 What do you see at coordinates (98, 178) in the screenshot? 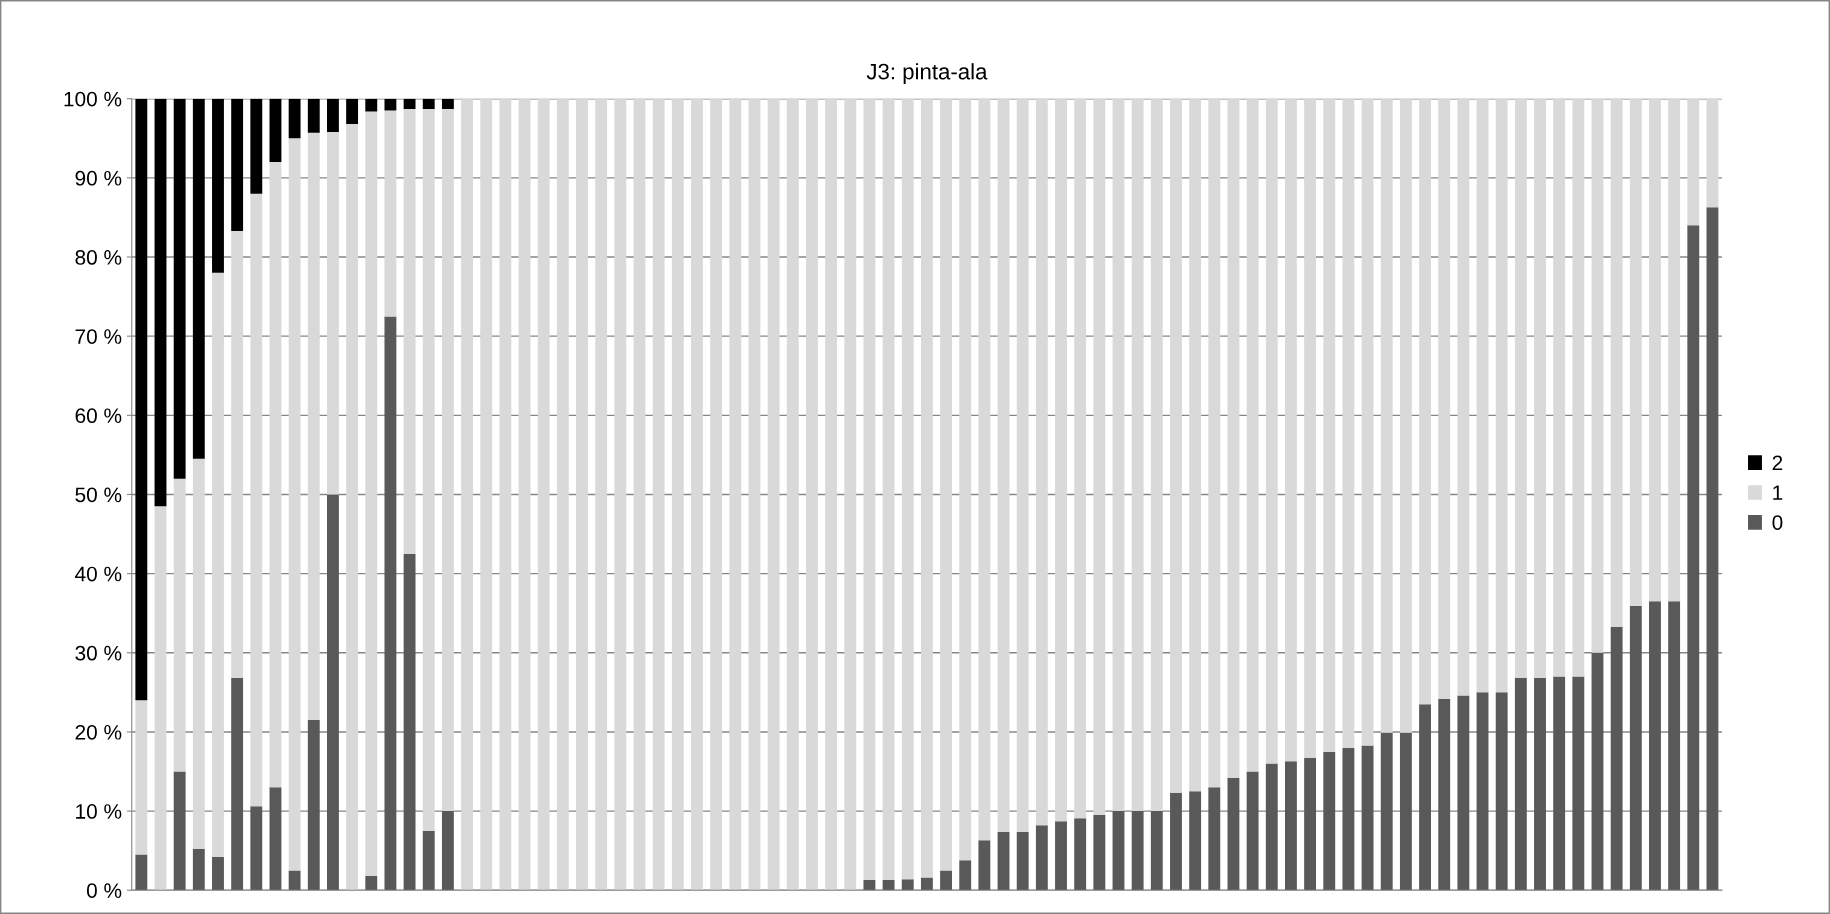
I see `y-tick-label: 90 %` at bounding box center [98, 178].